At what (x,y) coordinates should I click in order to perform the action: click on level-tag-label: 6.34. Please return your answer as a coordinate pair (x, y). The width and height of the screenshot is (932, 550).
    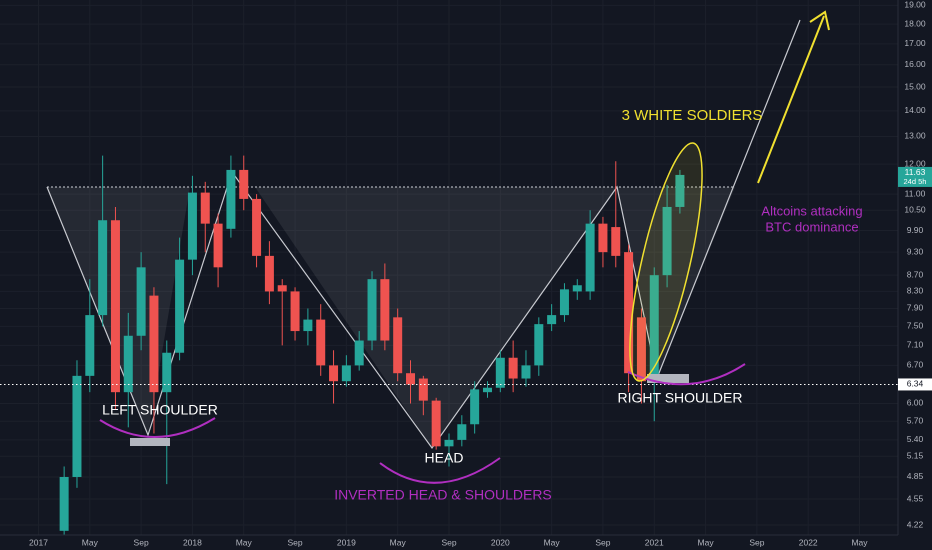
    Looking at the image, I should click on (915, 384).